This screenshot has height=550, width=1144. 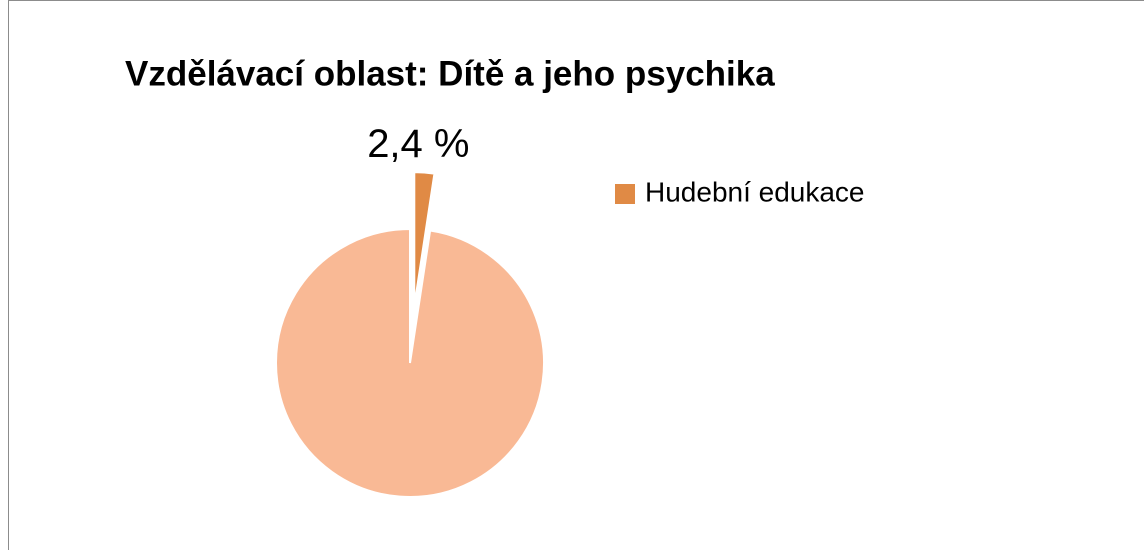 I want to click on data-label: 2,4 %, so click(x=418, y=144).